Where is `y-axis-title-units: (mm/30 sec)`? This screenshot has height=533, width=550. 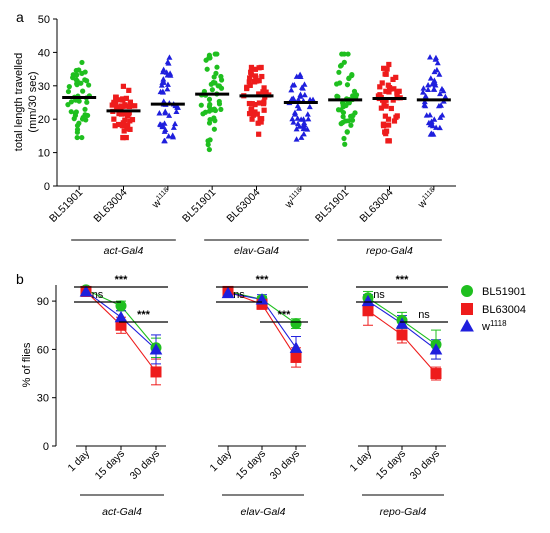 y-axis-title-units: (mm/30 sec) is located at coordinates (33, 101).